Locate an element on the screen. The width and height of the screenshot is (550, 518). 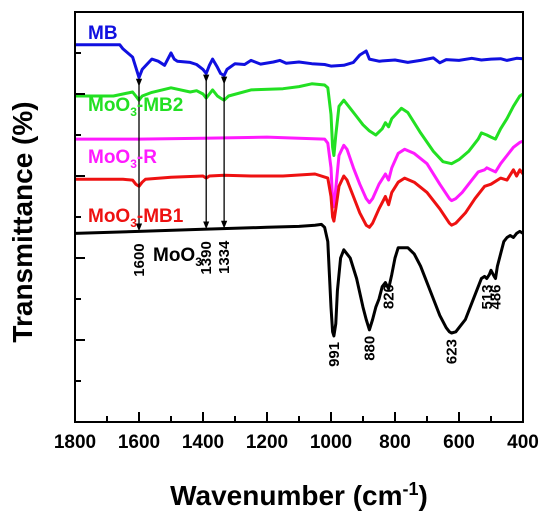
series-label-1: MoO3-MB2 is located at coordinates (135, 107).